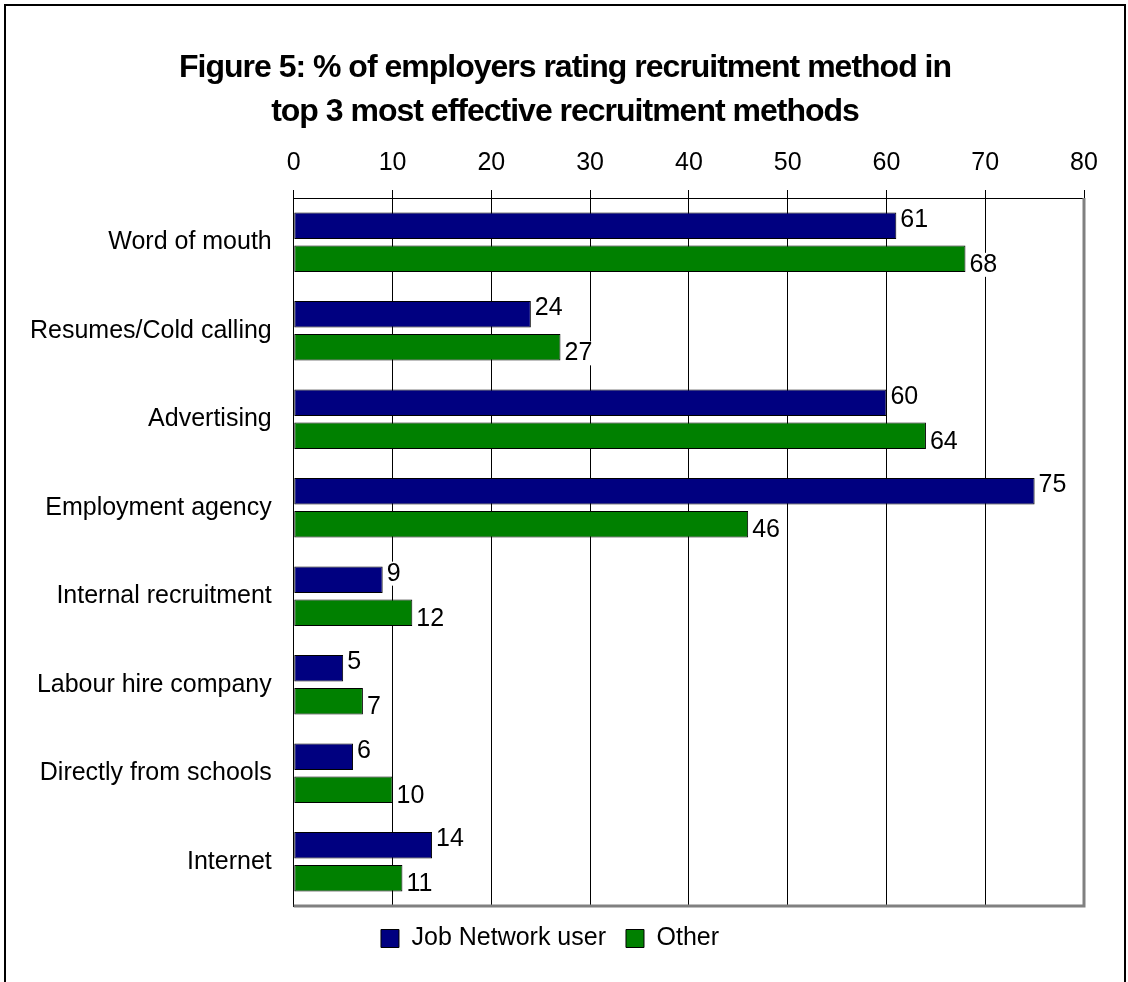 The width and height of the screenshot is (1128, 982). I want to click on data-label: 64, so click(943, 439).